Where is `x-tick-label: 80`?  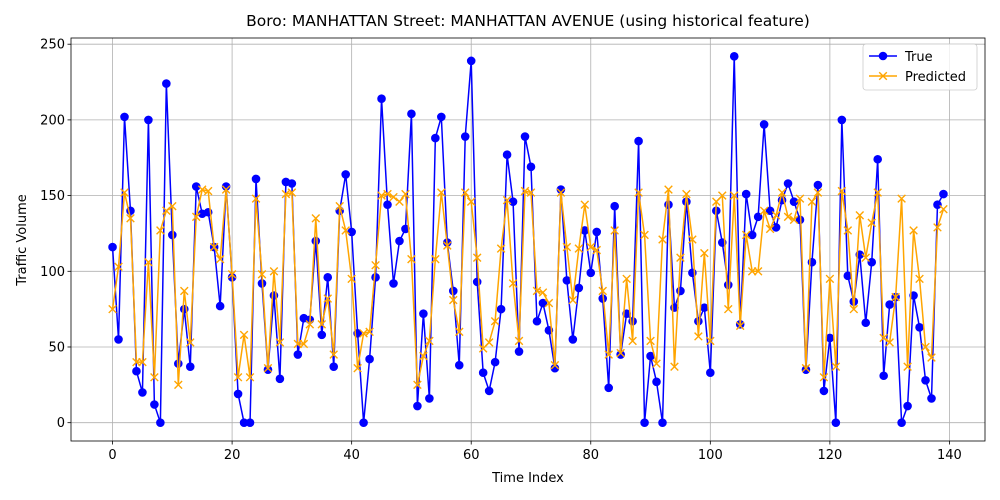
x-tick-label: 80 is located at coordinates (590, 455).